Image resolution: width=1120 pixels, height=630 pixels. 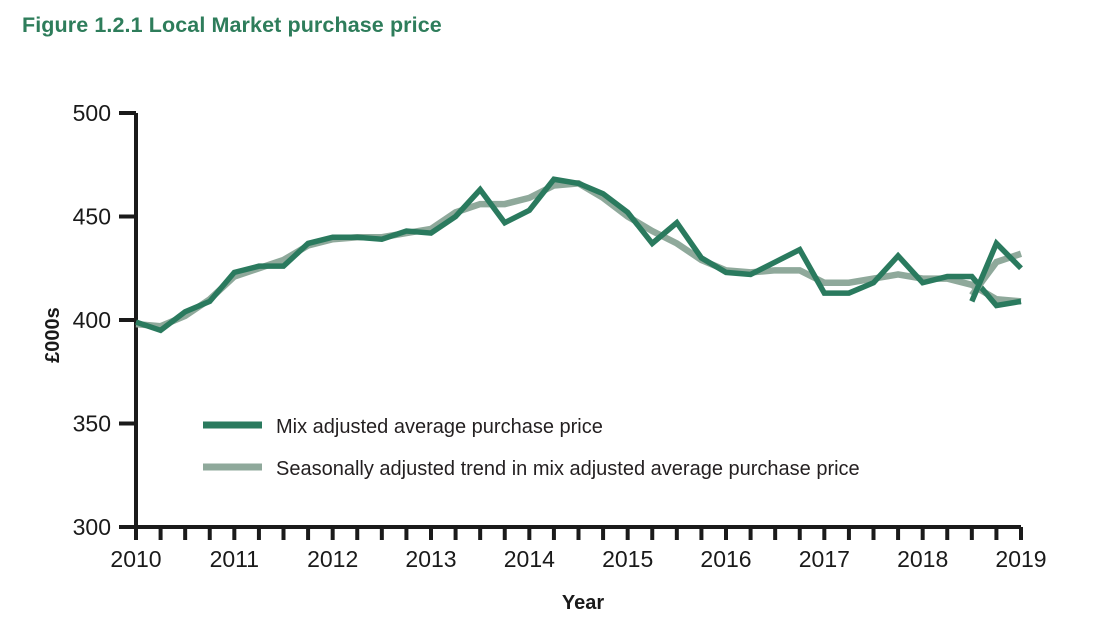 I want to click on x-tick-label: 2017, so click(x=824, y=559).